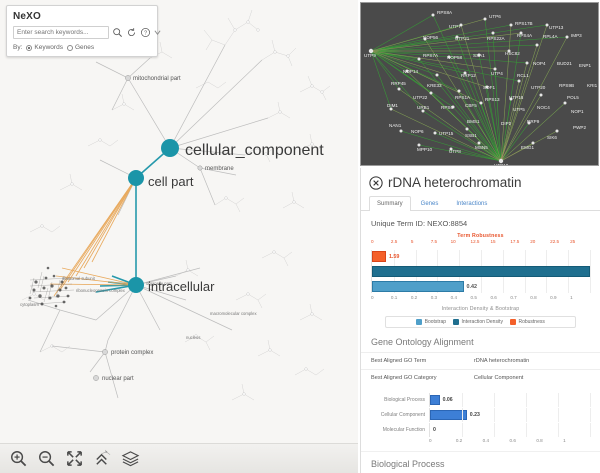 This screenshot has height=473, width=600. I want to click on tab-bar: Summary Genes Interactions, so click(480, 203).